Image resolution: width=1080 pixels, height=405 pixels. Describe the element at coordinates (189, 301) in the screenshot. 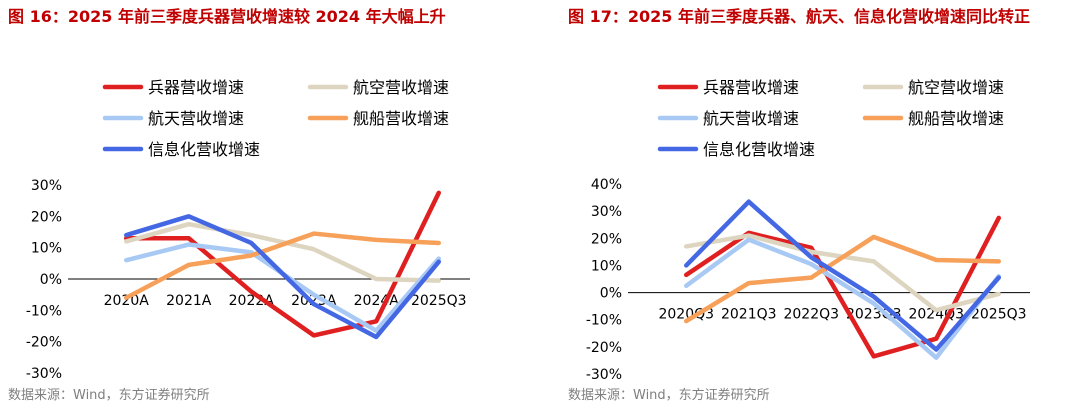

I see `x-tick-label: 2021A` at that location.